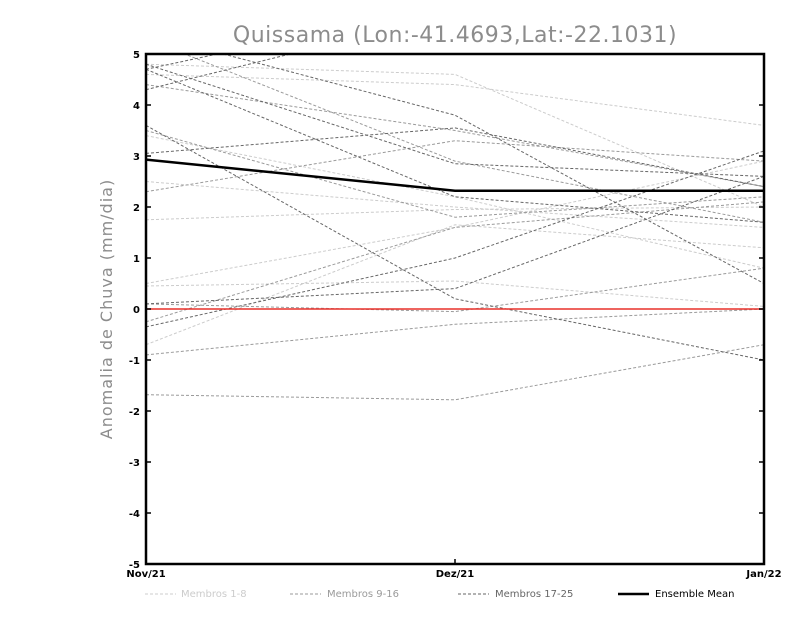 This screenshot has height=618, width=800. Describe the element at coordinates (136, 157) in the screenshot. I see `y-tick-label: 3` at that location.